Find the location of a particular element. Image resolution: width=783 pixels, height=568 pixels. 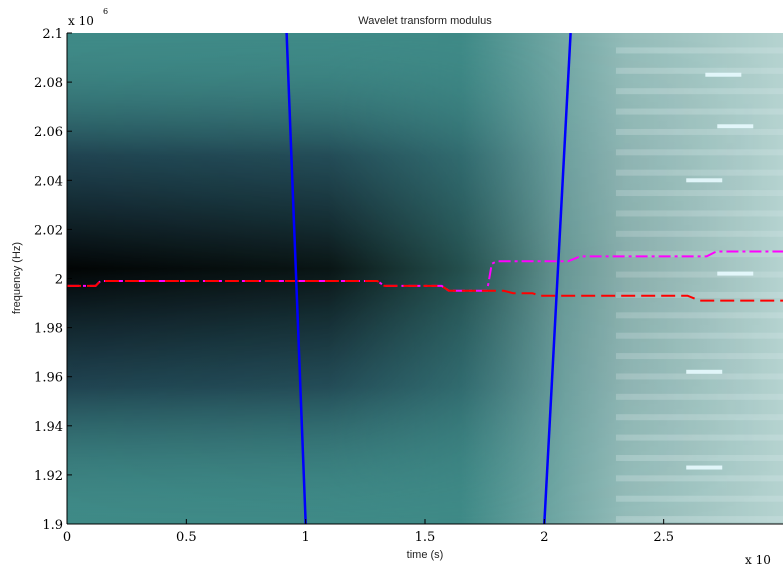

y-tick-label: 2 is located at coordinates (59, 280).